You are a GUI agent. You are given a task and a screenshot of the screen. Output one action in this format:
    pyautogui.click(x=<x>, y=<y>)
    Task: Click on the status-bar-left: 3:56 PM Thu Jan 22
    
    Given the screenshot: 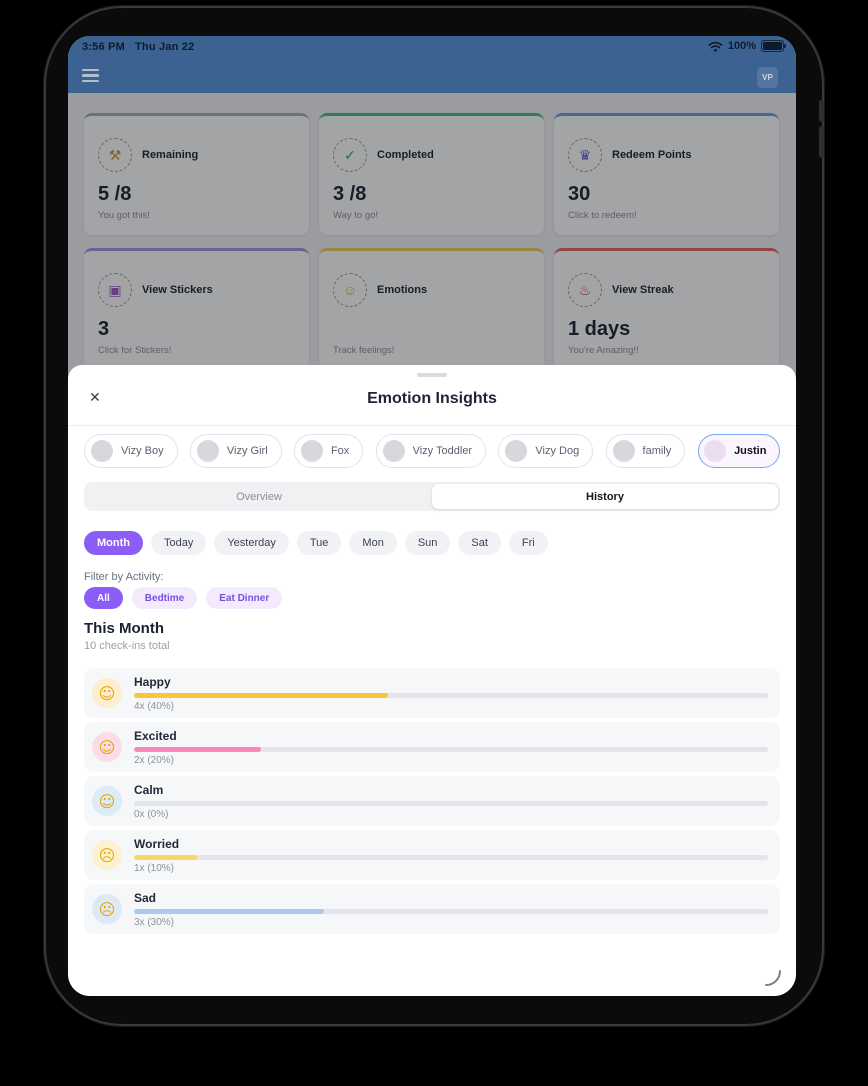 What is the action you would take?
    pyautogui.click(x=138, y=47)
    